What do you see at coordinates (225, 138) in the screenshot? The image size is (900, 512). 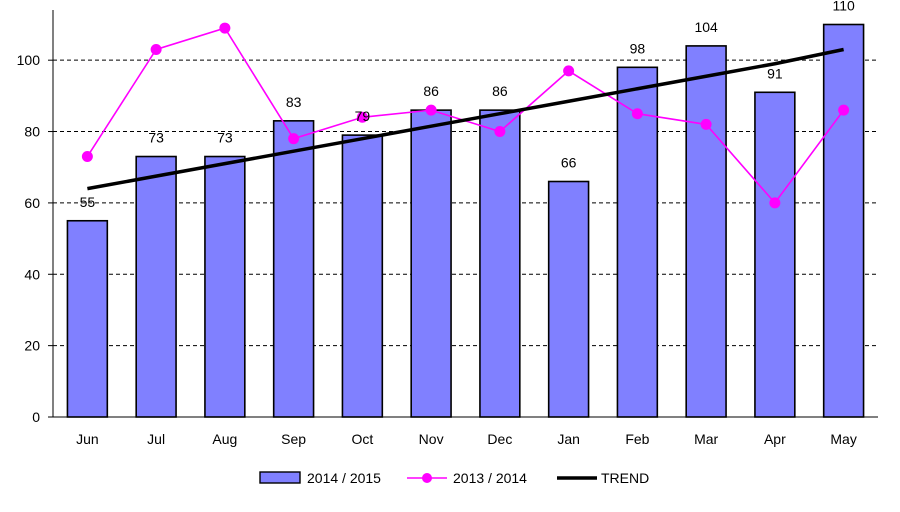 I see `data-label-Aug: 73` at bounding box center [225, 138].